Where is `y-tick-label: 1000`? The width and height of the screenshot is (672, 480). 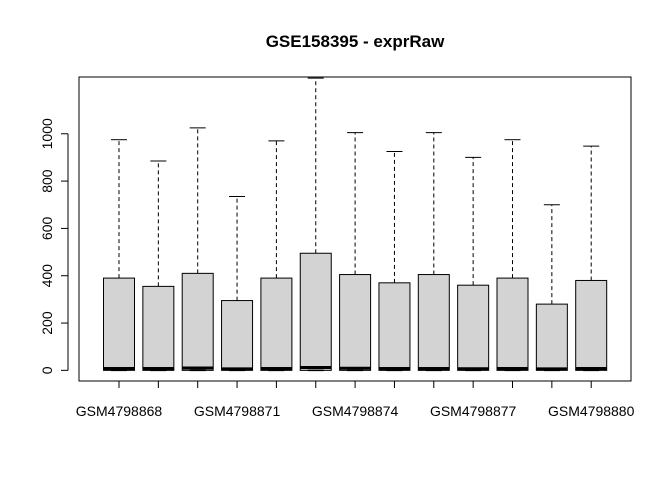
y-tick-label: 1000 is located at coordinates (47, 133).